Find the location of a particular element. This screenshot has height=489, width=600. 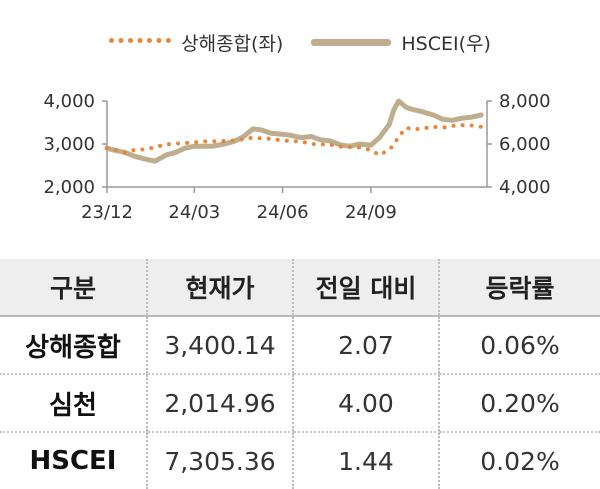

legend-label-hscei: HSCEI(우) is located at coordinates (446, 43).